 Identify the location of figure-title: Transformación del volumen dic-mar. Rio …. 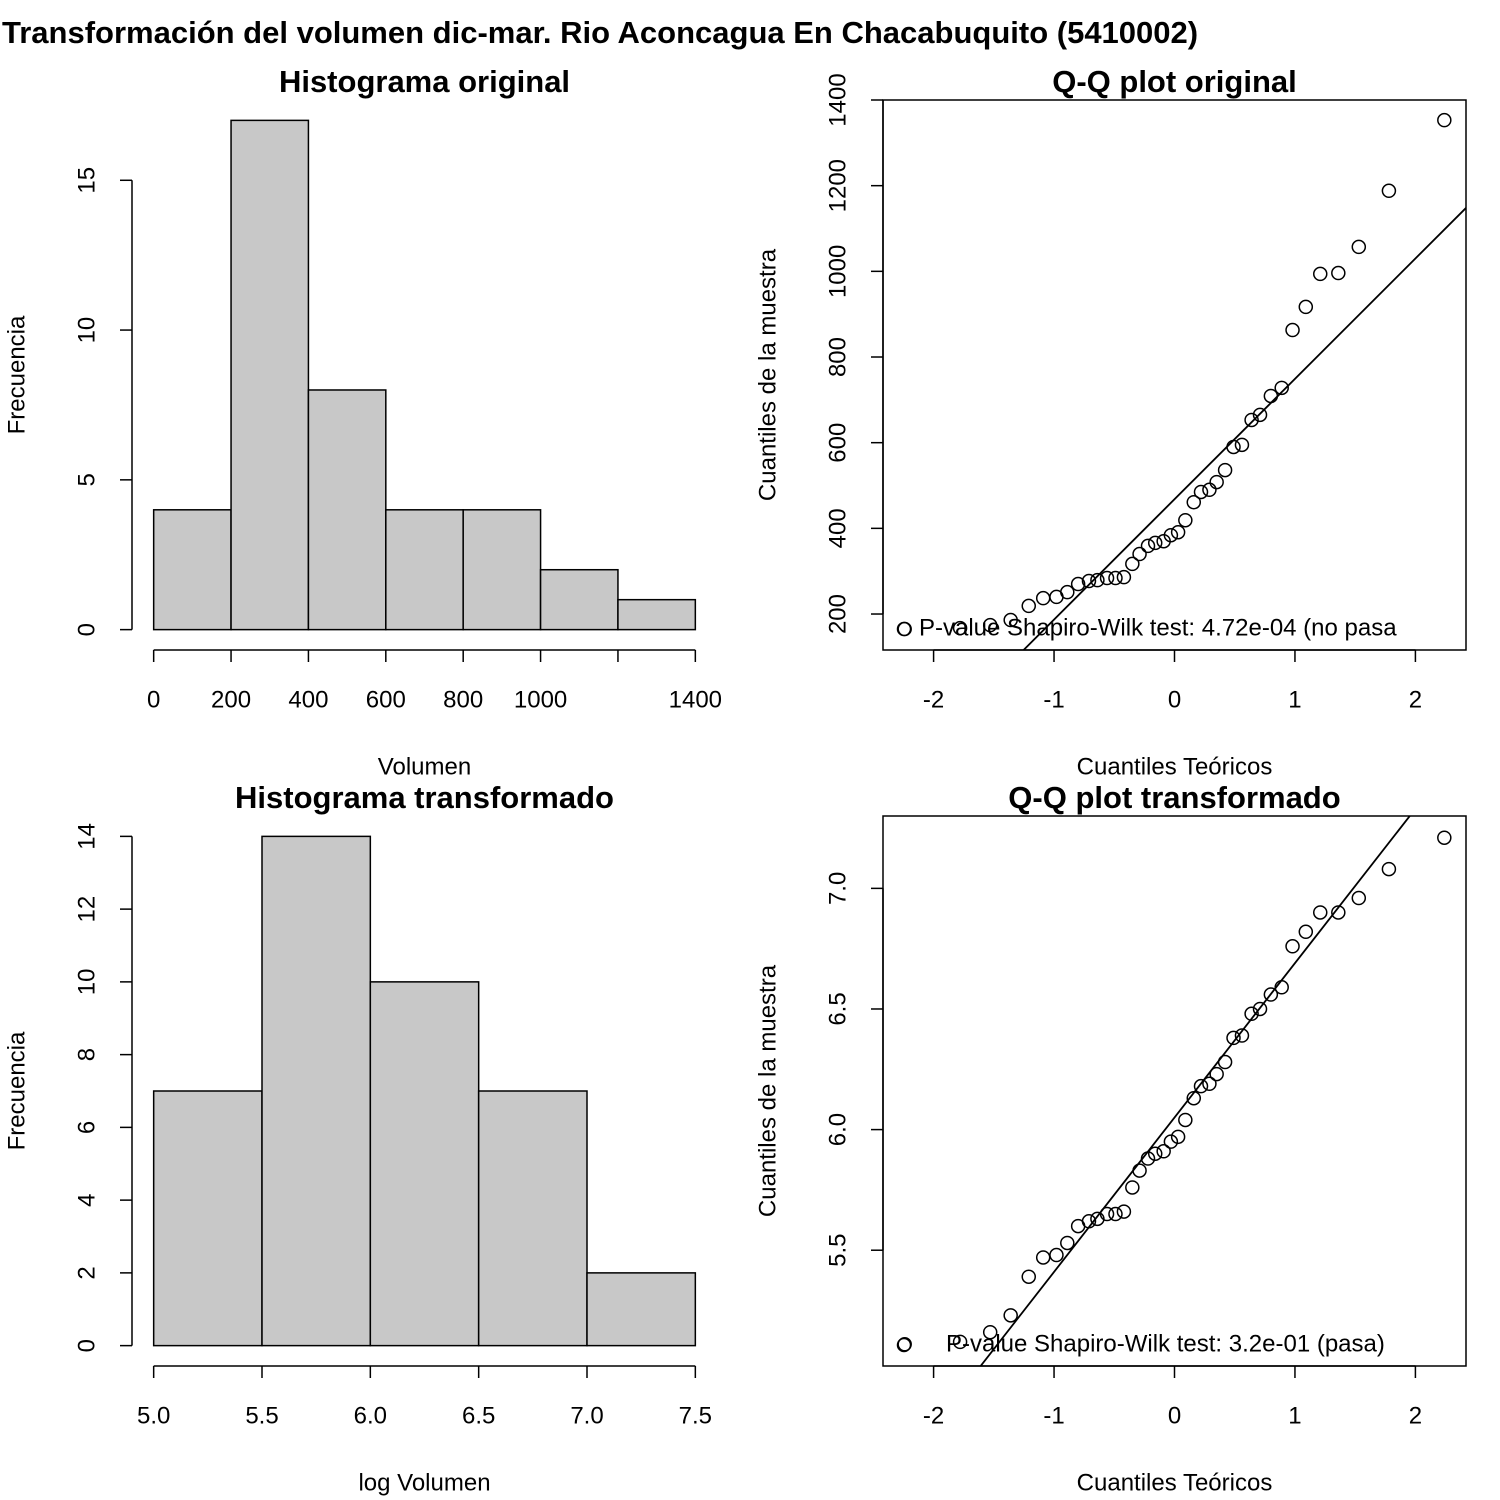
(600, 32).